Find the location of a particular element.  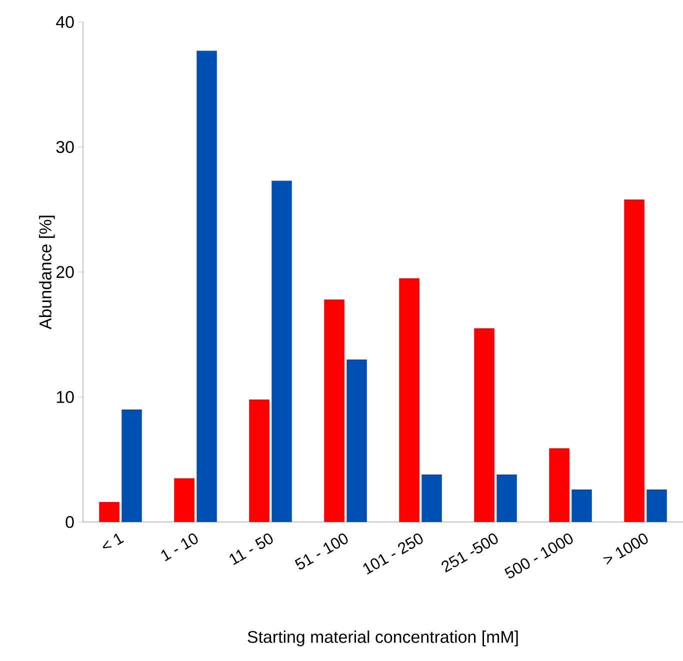

y-tick-label: 0 is located at coordinates (70, 522).